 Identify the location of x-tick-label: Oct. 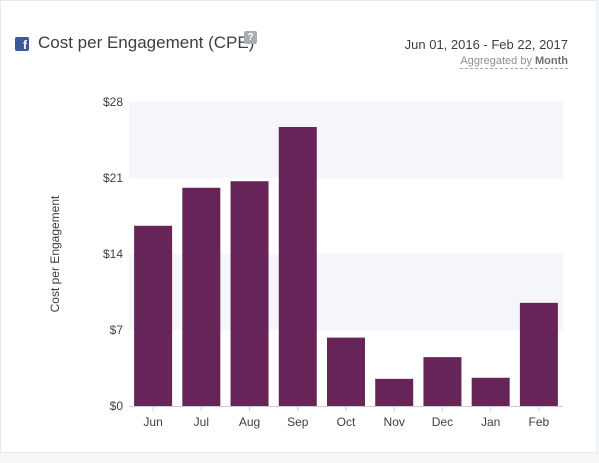
(346, 422).